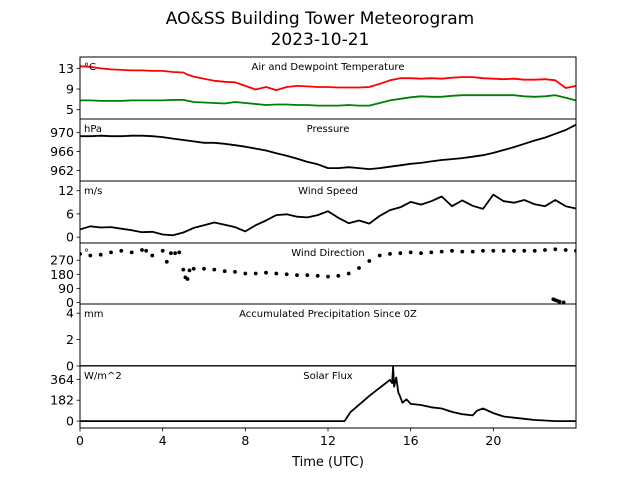 The image size is (640, 480). I want to click on panel-title: Accumulated Precipitation Since 0Z, so click(328, 314).